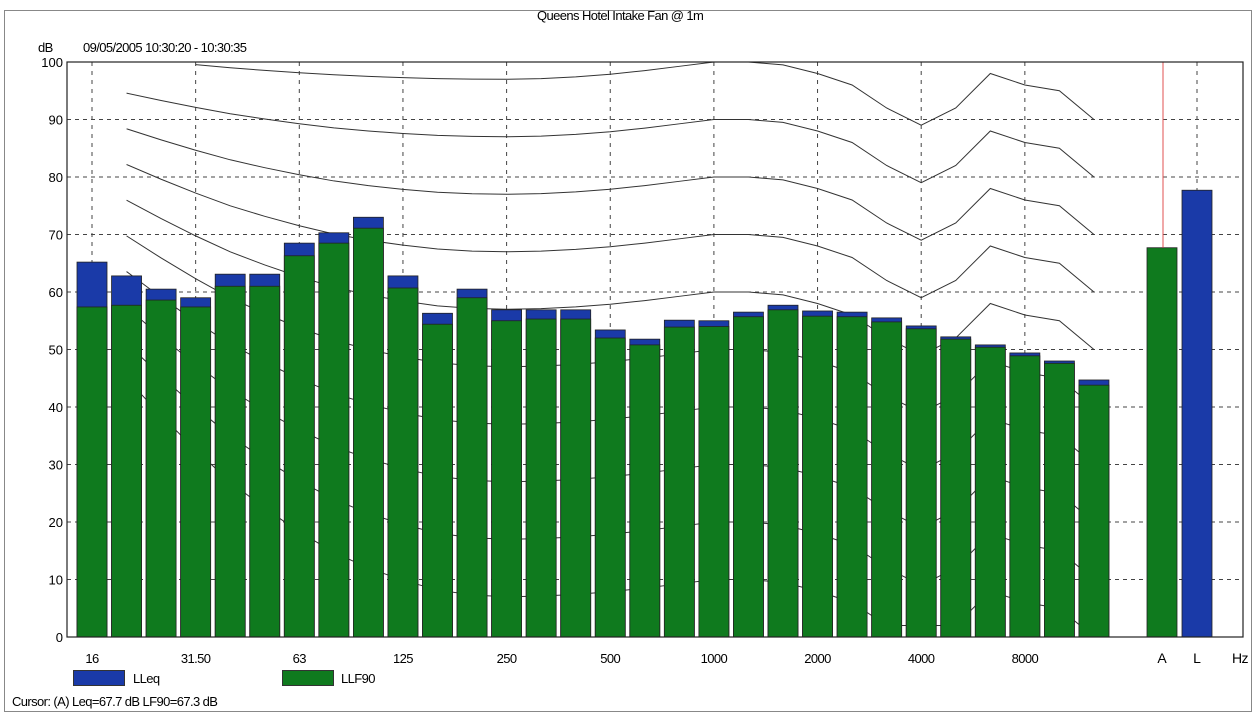  Describe the element at coordinates (403, 658) in the screenshot. I see `x-tick-label: 125` at that location.